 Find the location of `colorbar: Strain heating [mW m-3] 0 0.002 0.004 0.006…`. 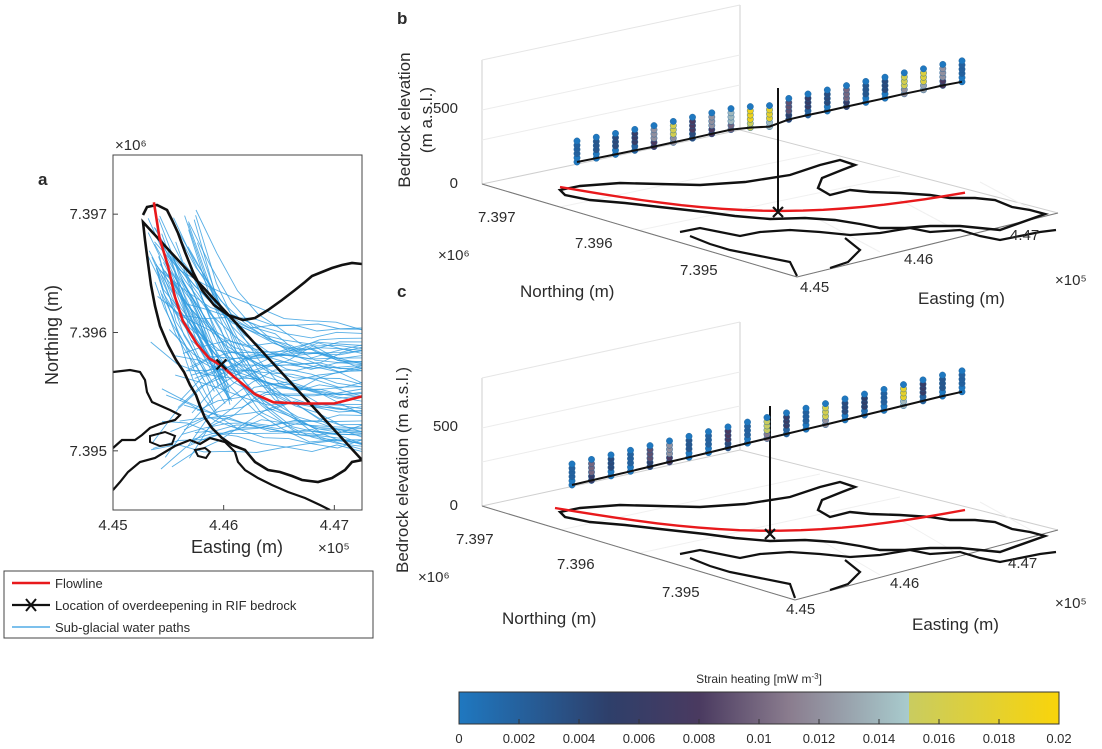

colorbar: Strain heating [mW m-3] 0 0.002 0.004 0.006… is located at coordinates (763, 709).